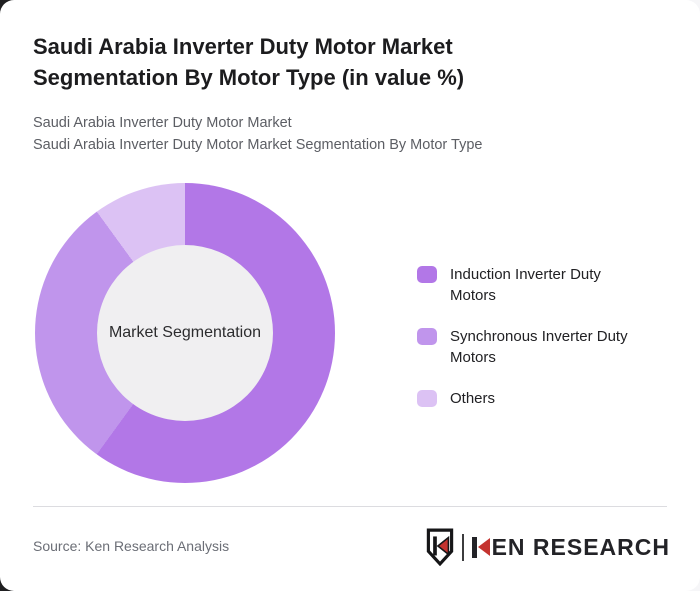 Image resolution: width=700 pixels, height=591 pixels. I want to click on source-text: Source: Ken Research Analysis, so click(131, 546).